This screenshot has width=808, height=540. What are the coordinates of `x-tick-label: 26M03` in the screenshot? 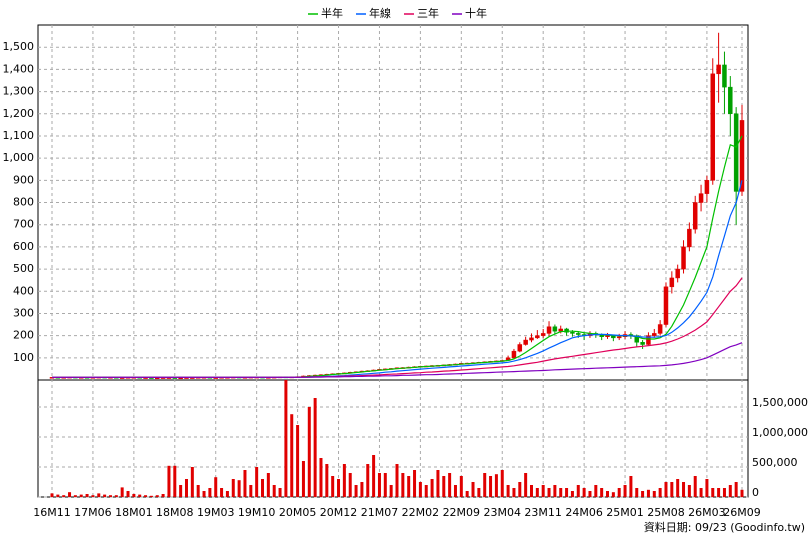 It's located at (707, 512).